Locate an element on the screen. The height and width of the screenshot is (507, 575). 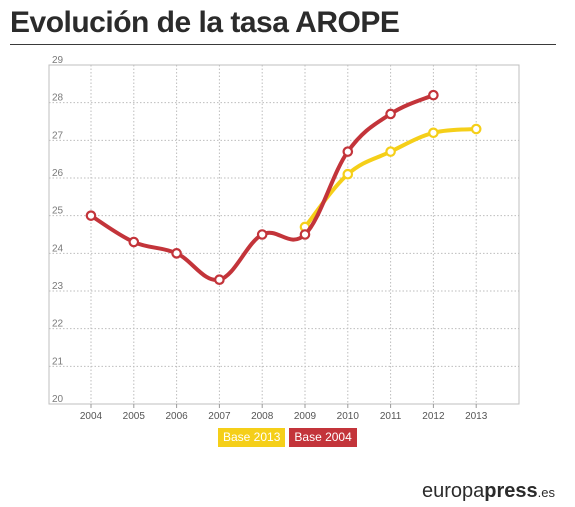
y-tick-label: 28 is located at coordinates (58, 98).